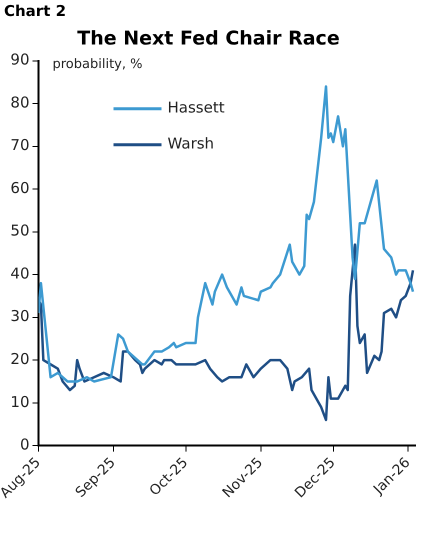  Describe the element at coordinates (20, 401) in the screenshot. I see `y-tick-label: 10` at that location.